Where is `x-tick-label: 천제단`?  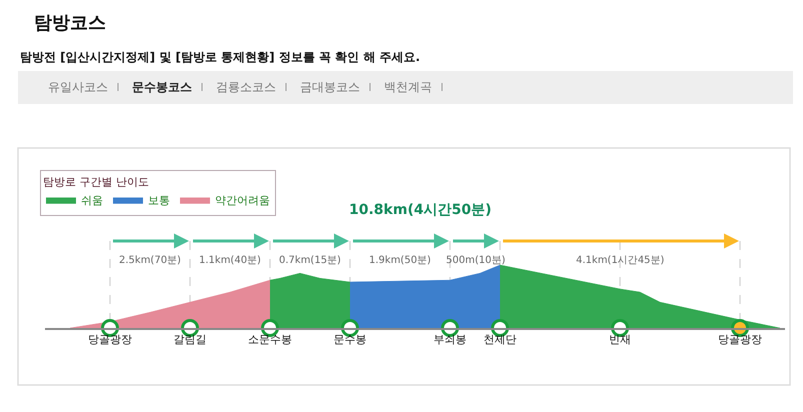
x-tick-label: 천제단 is located at coordinates (500, 339).